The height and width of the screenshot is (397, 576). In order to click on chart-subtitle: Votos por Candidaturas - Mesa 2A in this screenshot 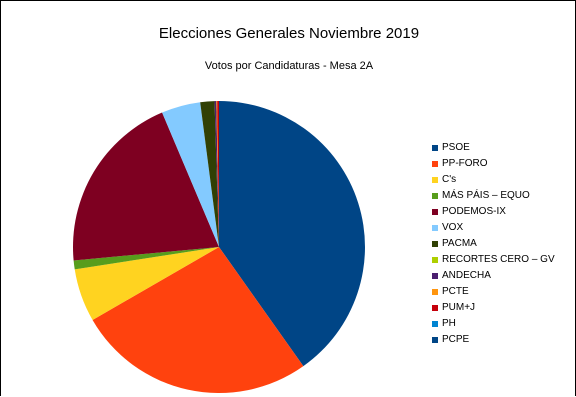, I will do `click(289, 66)`.